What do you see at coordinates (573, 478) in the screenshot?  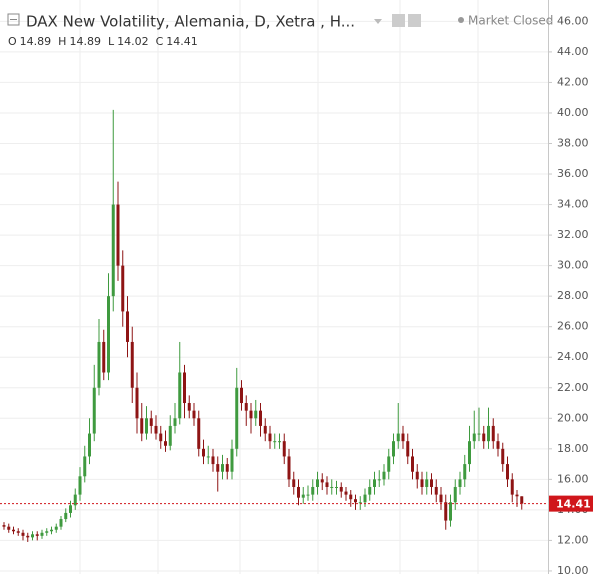 I see `y-tick-label: 16.00` at bounding box center [573, 478].